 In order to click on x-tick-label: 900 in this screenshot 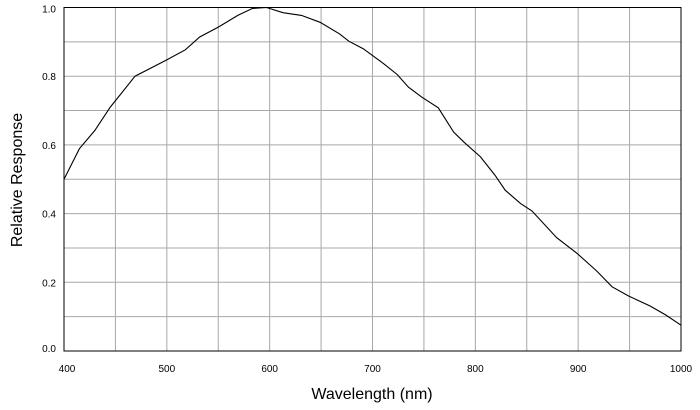, I will do `click(578, 369)`.